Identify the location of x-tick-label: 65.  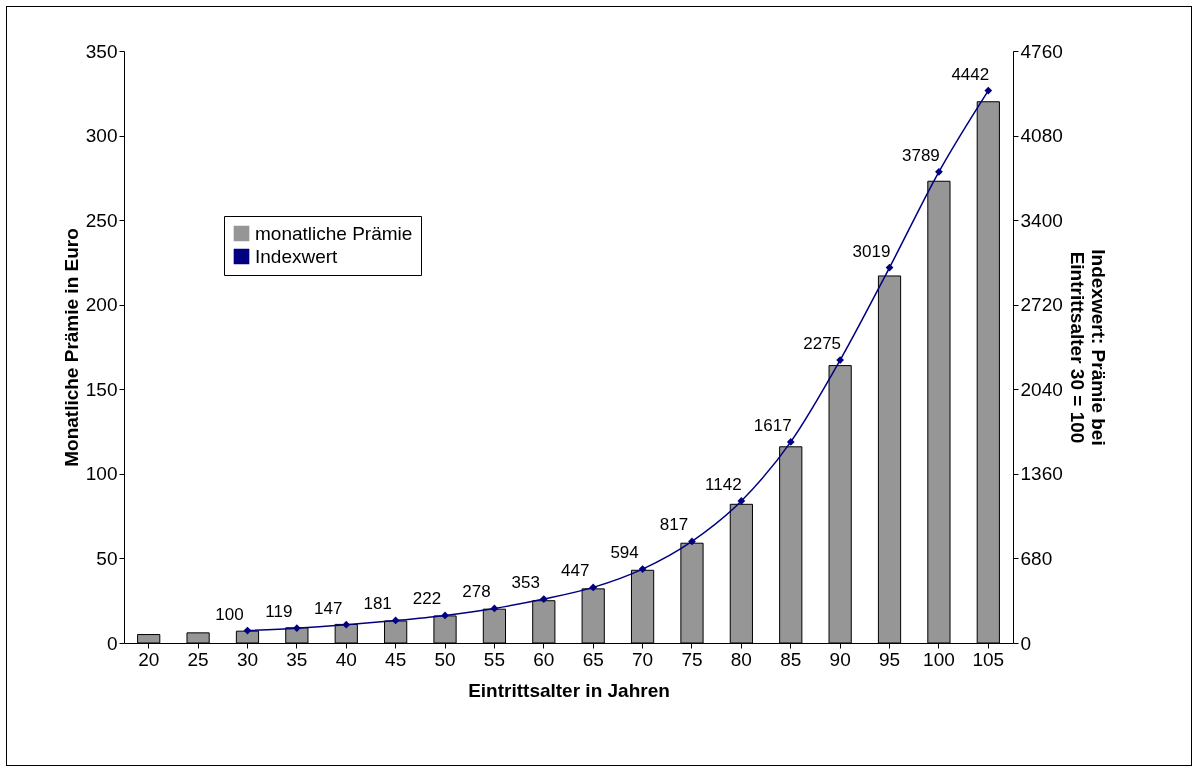
(593, 659).